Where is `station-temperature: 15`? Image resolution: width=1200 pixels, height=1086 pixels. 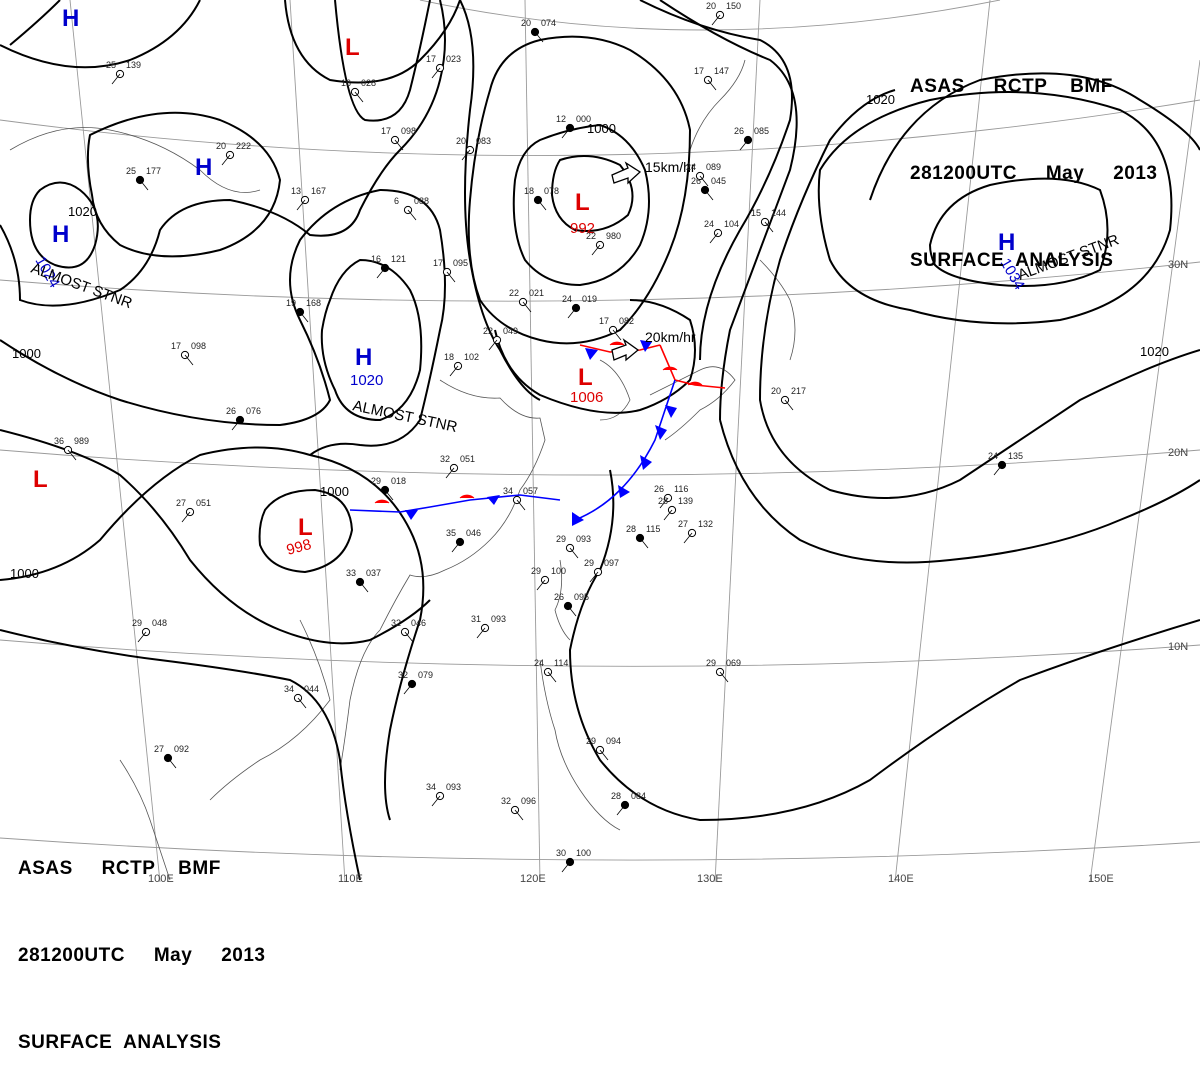 station-temperature: 15 is located at coordinates (756, 213).